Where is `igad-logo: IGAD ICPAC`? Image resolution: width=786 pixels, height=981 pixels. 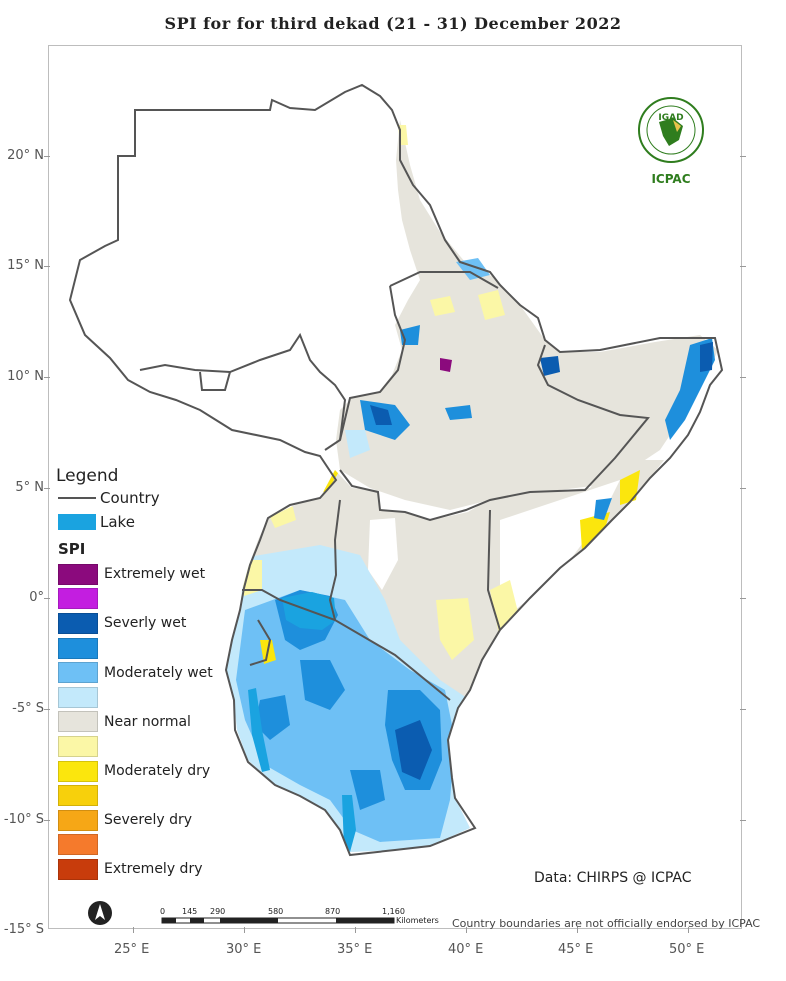
igad-logo: IGAD ICPAC is located at coordinates (671, 141).